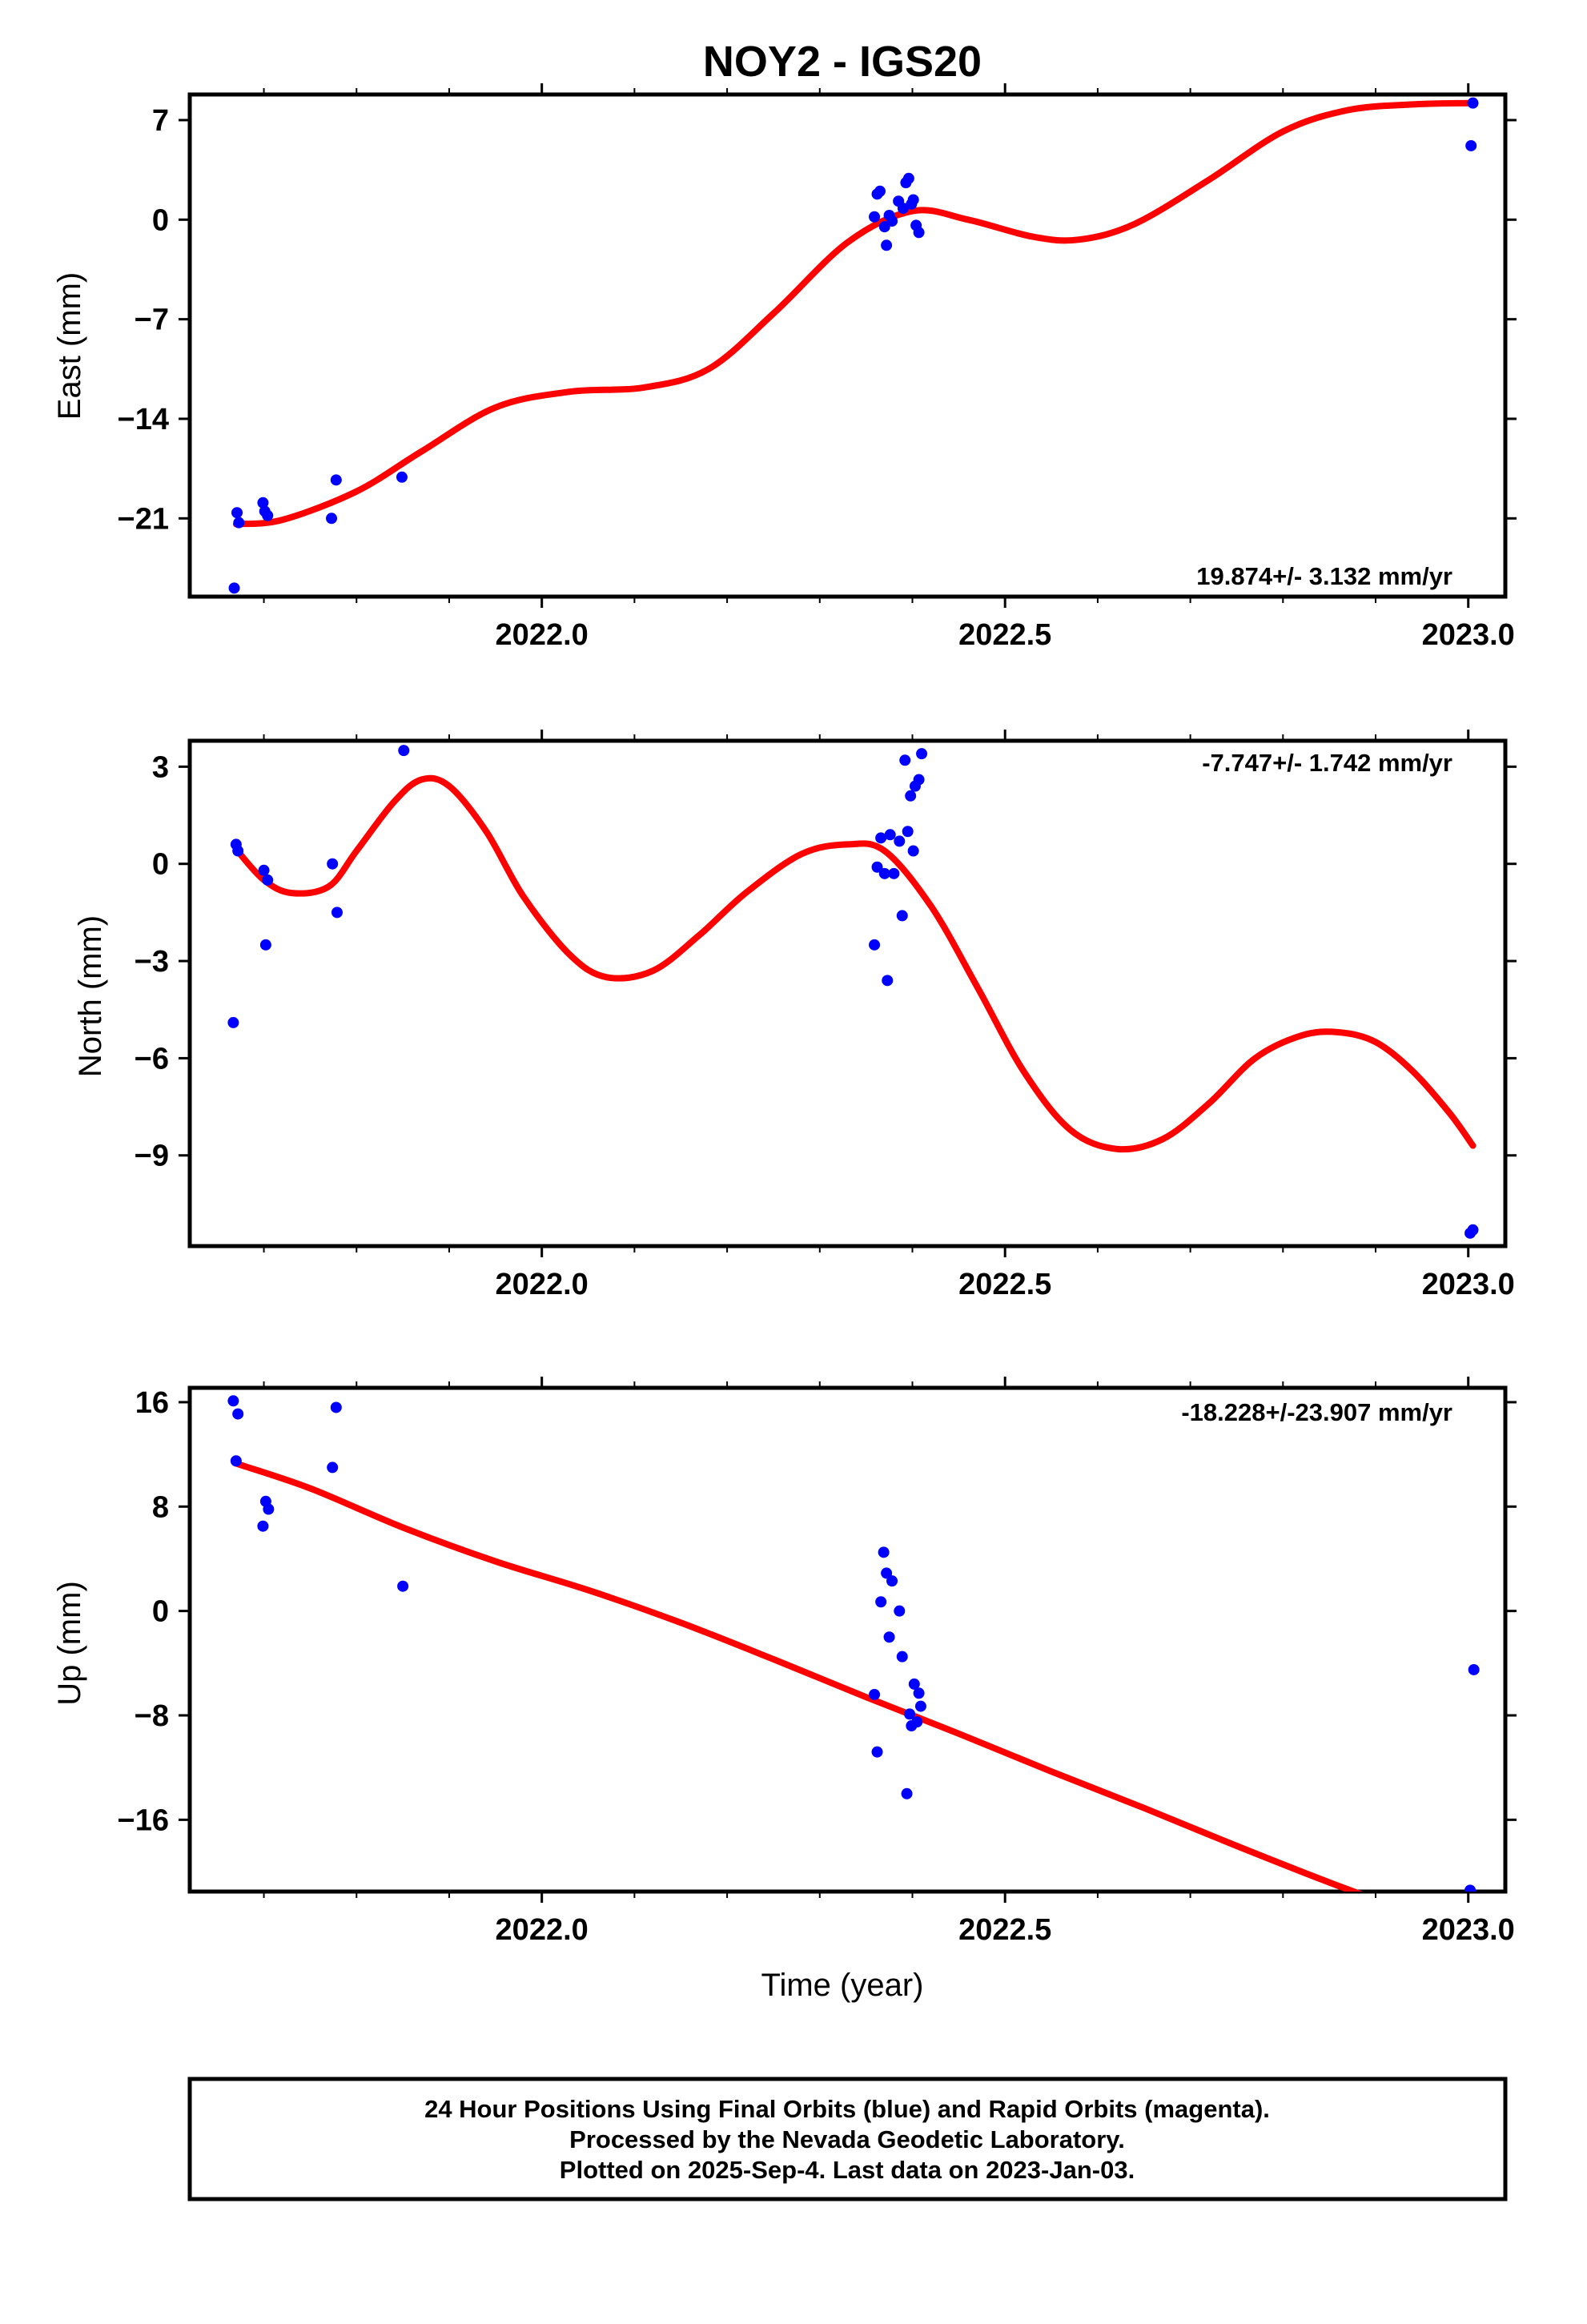 Image resolution: width=1587 pixels, height=2324 pixels. Describe the element at coordinates (1005, 1930) in the screenshot. I see `up-x-tick-label: 2022.5` at that location.